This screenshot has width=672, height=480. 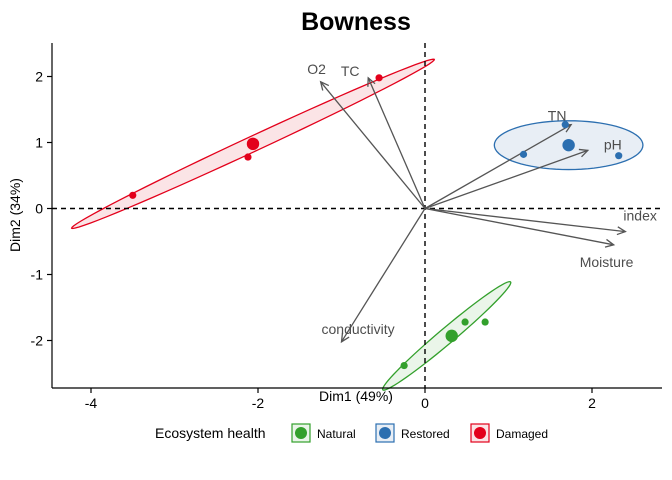 I want to click on x-tick-label: -2, so click(x=258, y=403).